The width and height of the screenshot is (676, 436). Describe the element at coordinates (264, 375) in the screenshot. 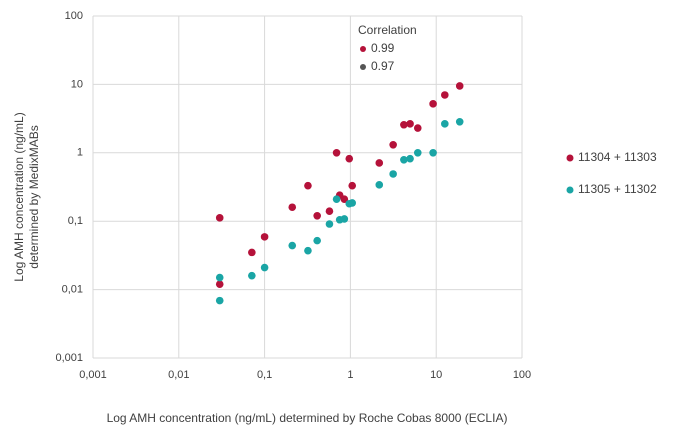

I see `x-tick-label: 0,1` at that location.